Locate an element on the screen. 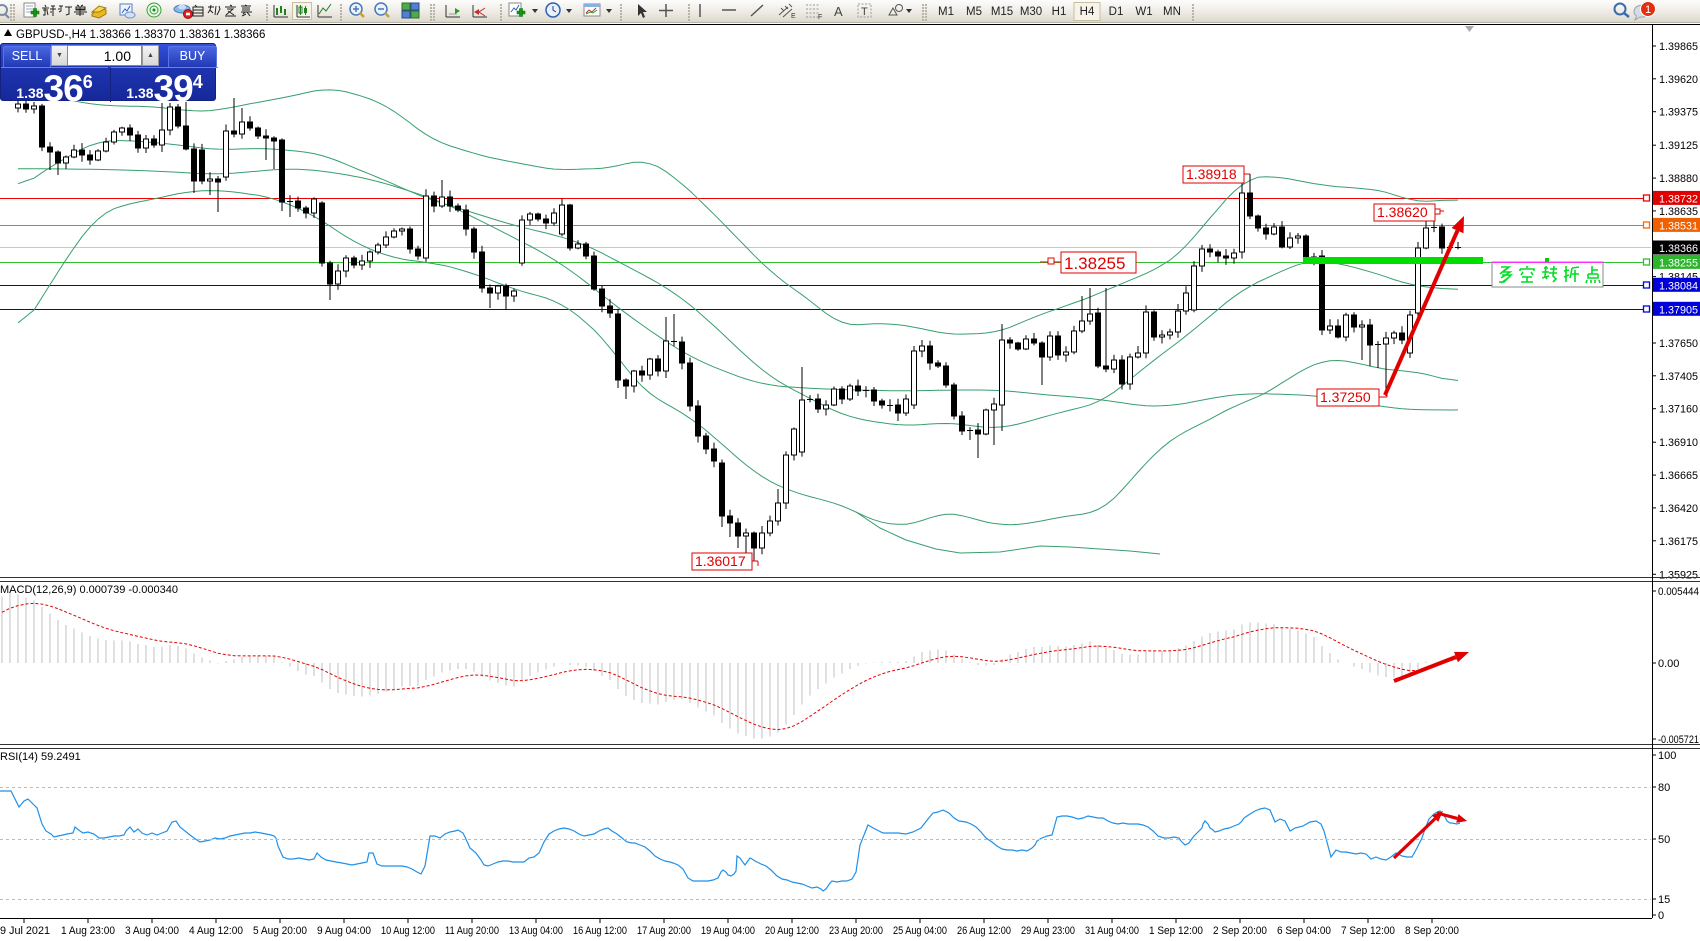 The image size is (1700, 941). svg-text: 26 Aug 12:00 is located at coordinates (984, 931).